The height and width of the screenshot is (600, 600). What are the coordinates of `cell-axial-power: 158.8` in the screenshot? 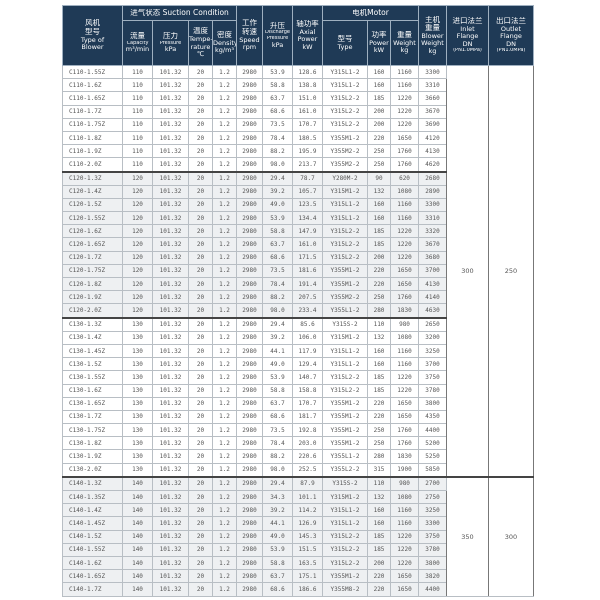 It's located at (307, 390).